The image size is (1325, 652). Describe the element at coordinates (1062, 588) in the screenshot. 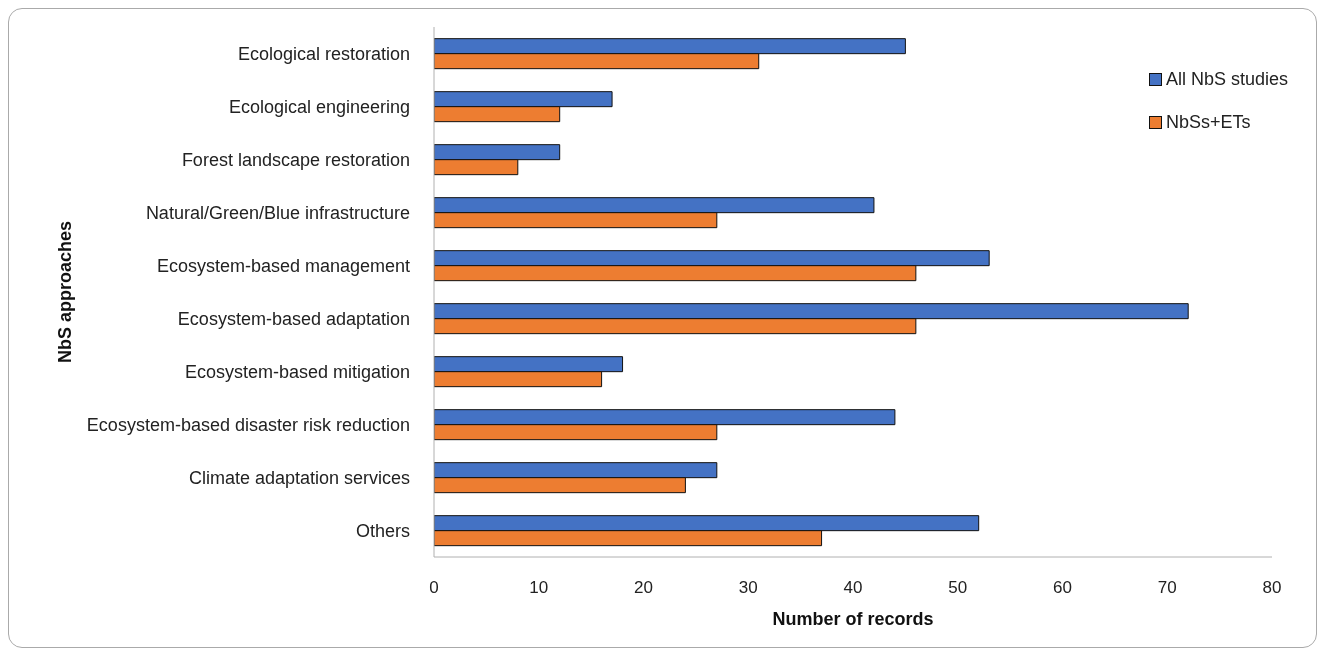

I see `x-tick-label: 60` at that location.